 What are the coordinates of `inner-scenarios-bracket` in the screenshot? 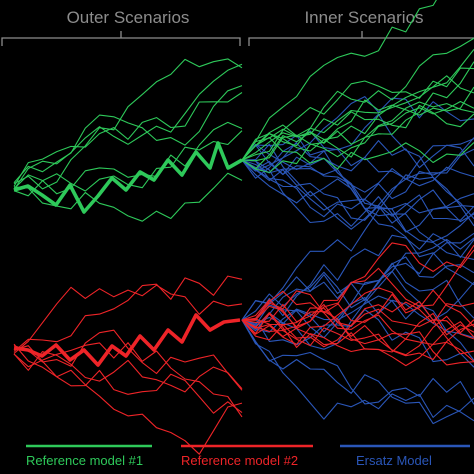 It's located at (361, 38).